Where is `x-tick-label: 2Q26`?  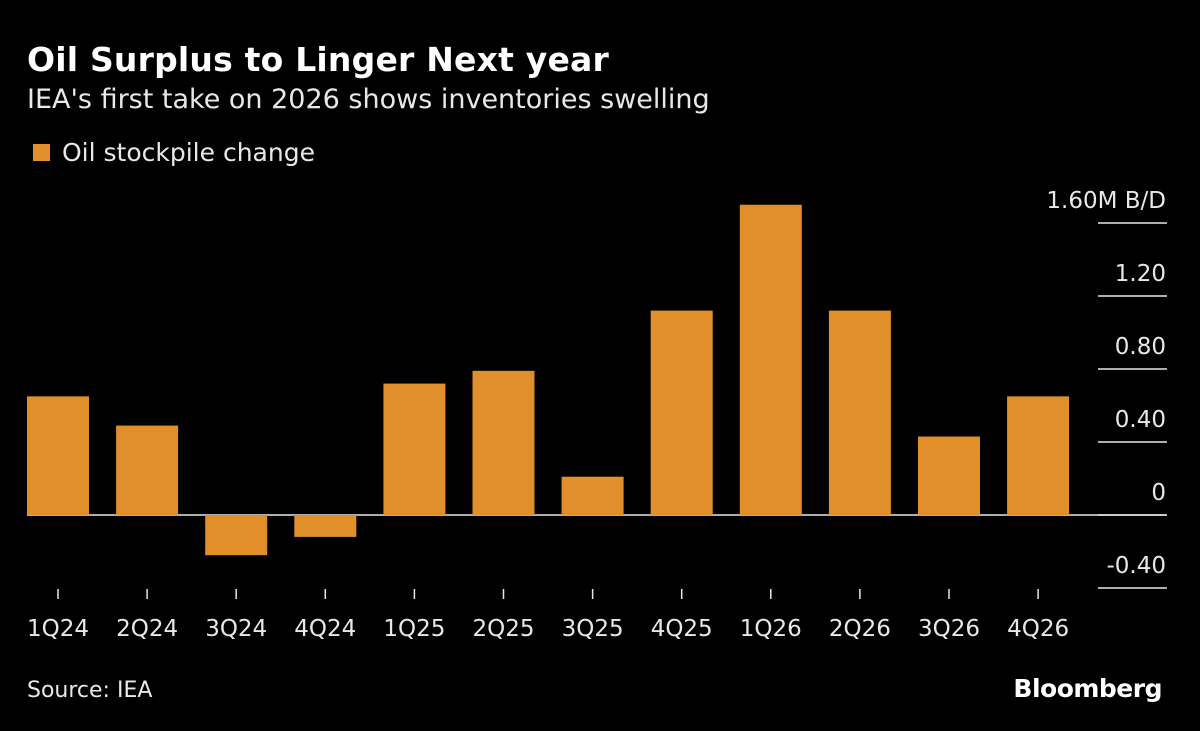 x-tick-label: 2Q26 is located at coordinates (860, 629).